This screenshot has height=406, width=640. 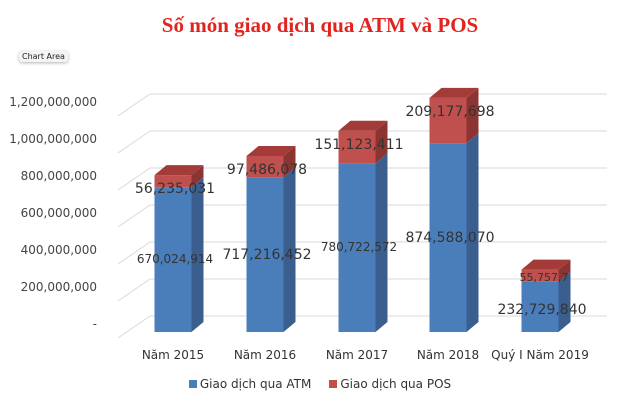 What do you see at coordinates (540, 355) in the screenshot?
I see `x-tick-label: Quý I Năm 2019` at bounding box center [540, 355].